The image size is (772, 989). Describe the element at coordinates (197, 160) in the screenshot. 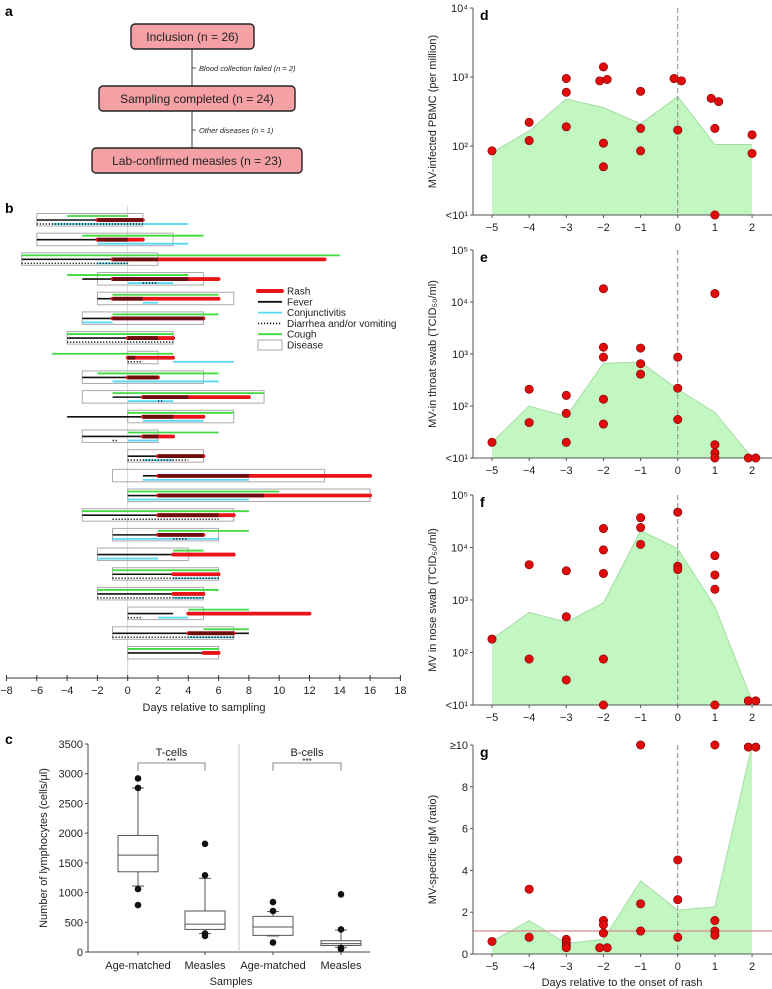

I see `flow-box-confirmed` at that location.